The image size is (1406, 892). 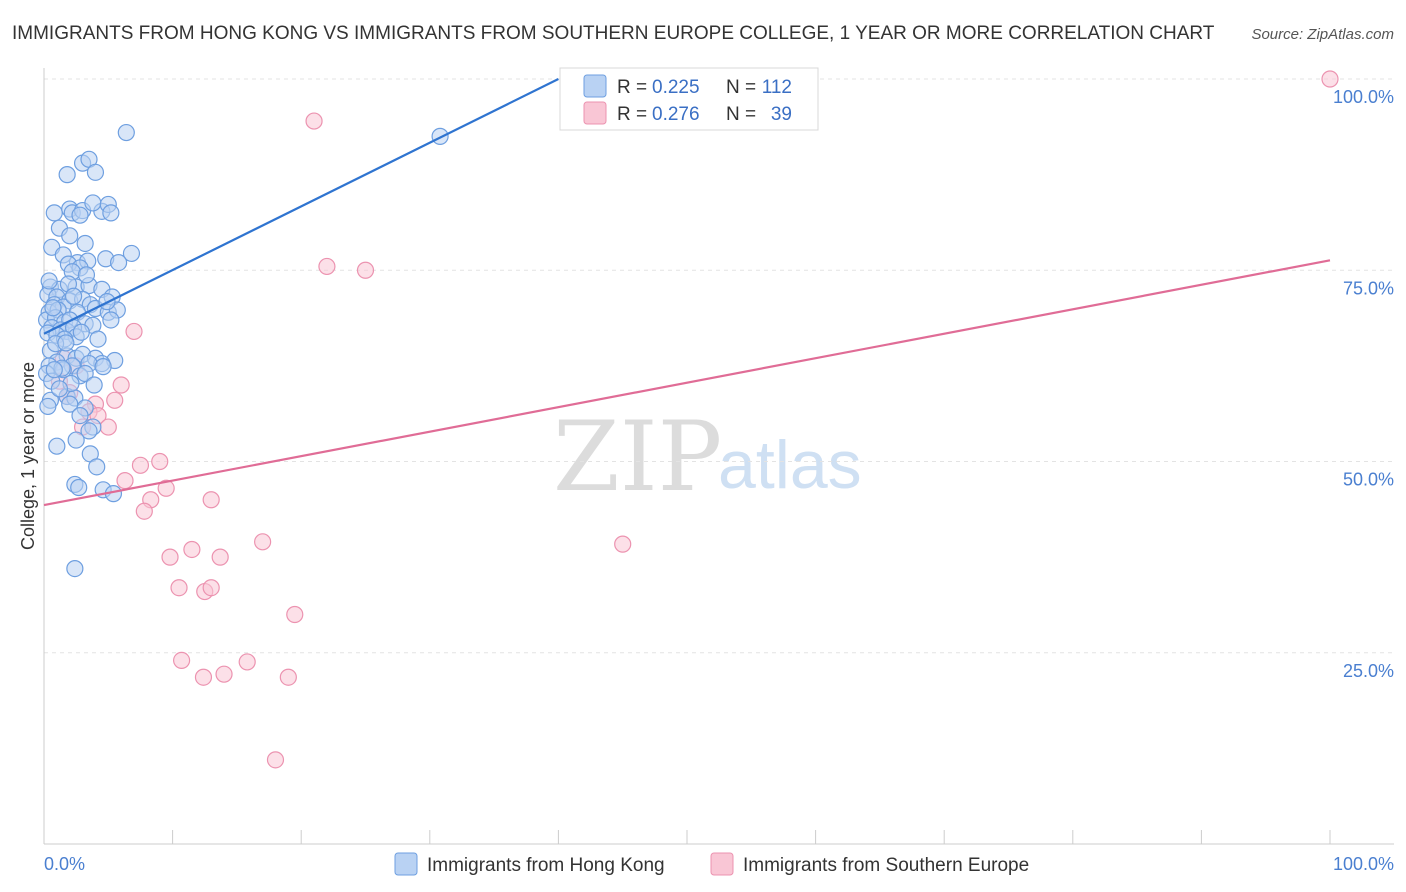 What do you see at coordinates (1363, 97) in the screenshot?
I see `y-tick-label-100: 100.0%` at bounding box center [1363, 97].